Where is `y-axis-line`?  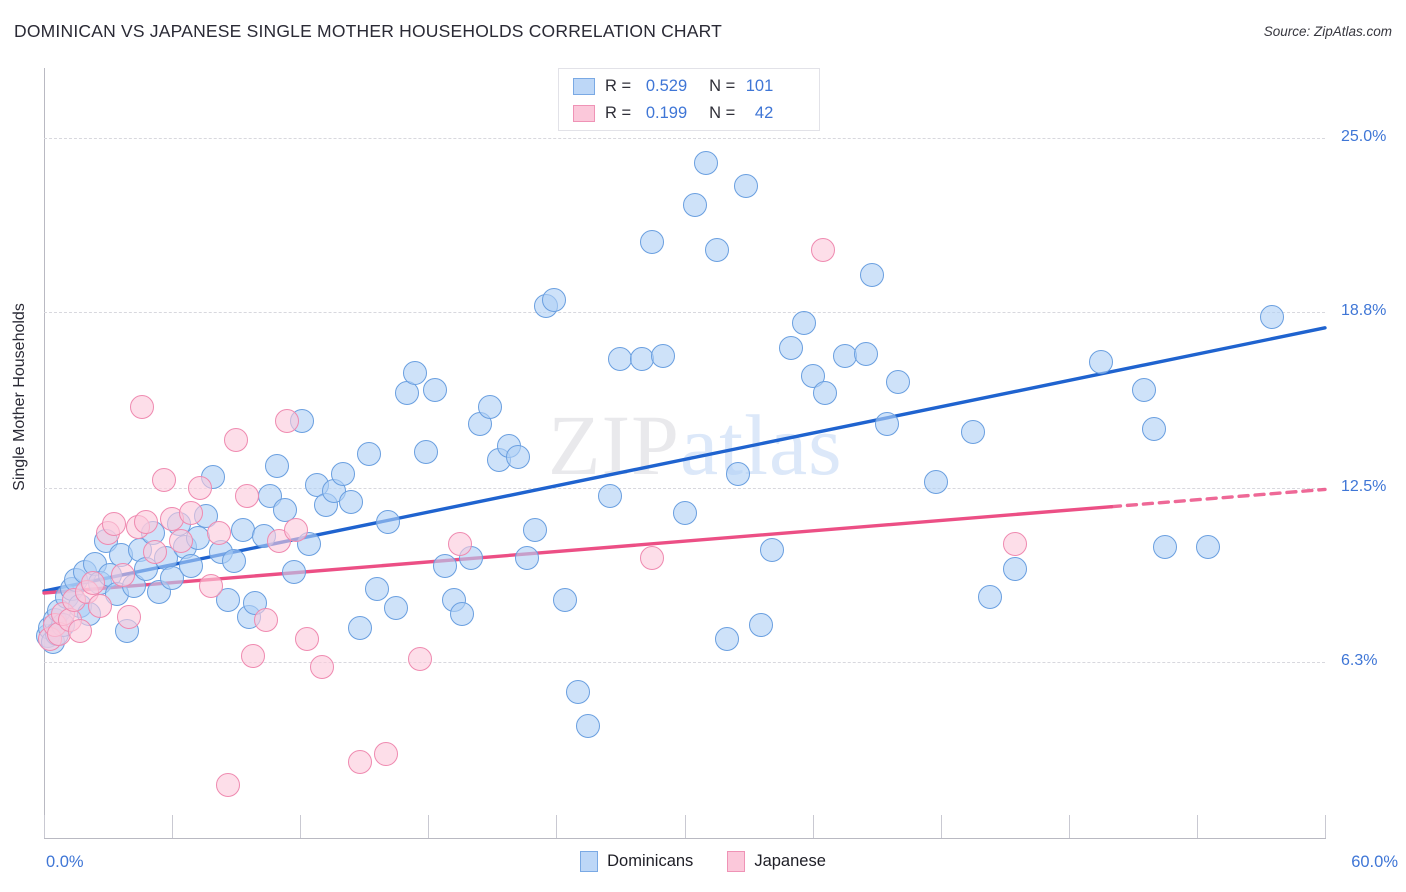
y-axis-line is located at coordinates (44, 453).